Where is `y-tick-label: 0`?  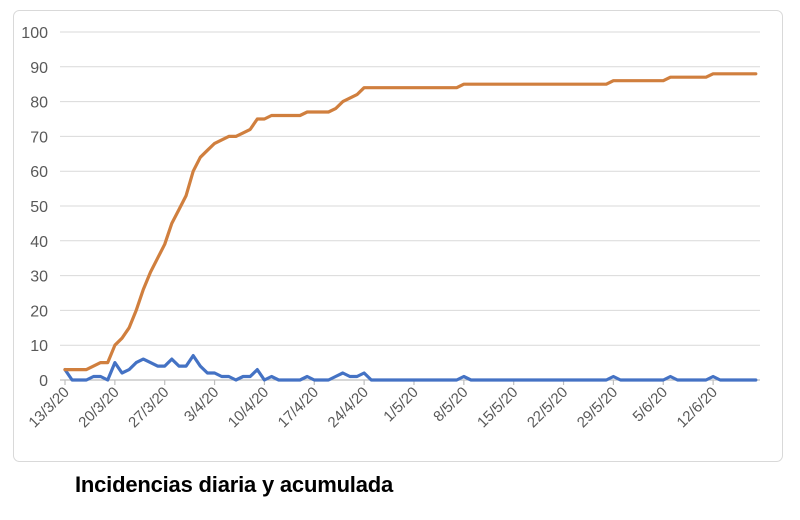 y-tick-label: 0 is located at coordinates (43, 381).